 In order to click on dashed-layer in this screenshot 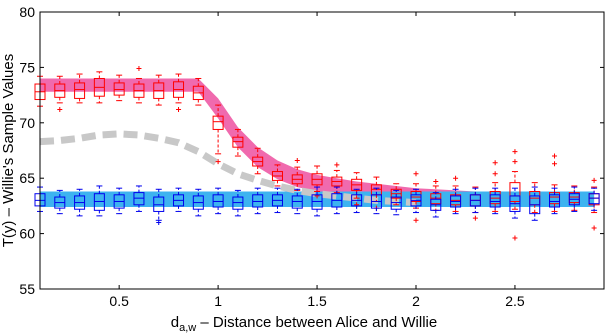, I will do `click(228, 168)`.